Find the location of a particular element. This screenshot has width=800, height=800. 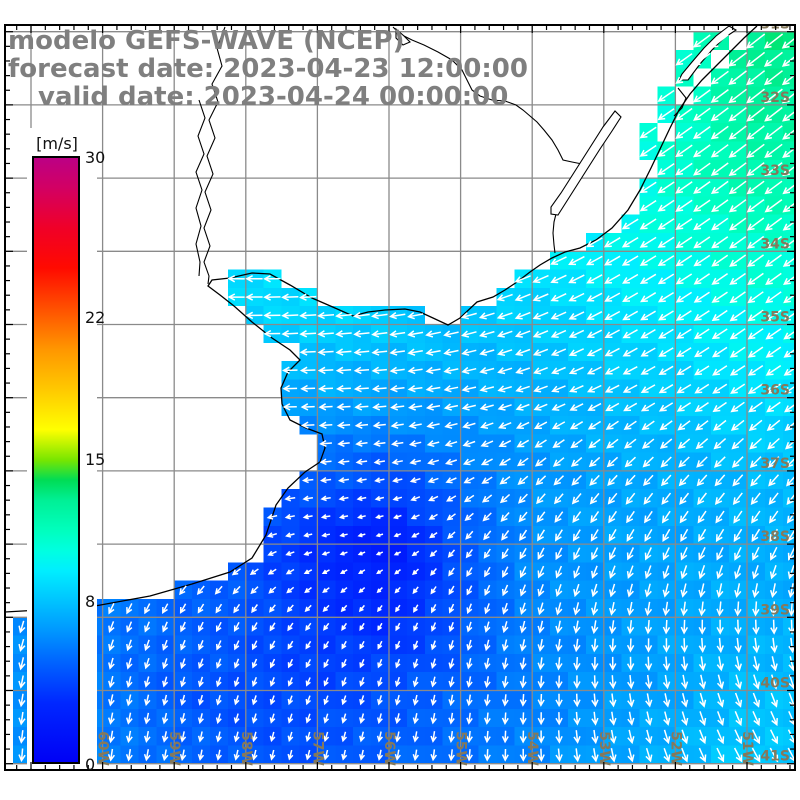

colorbar-tick-8: 8 is located at coordinates (90, 601).